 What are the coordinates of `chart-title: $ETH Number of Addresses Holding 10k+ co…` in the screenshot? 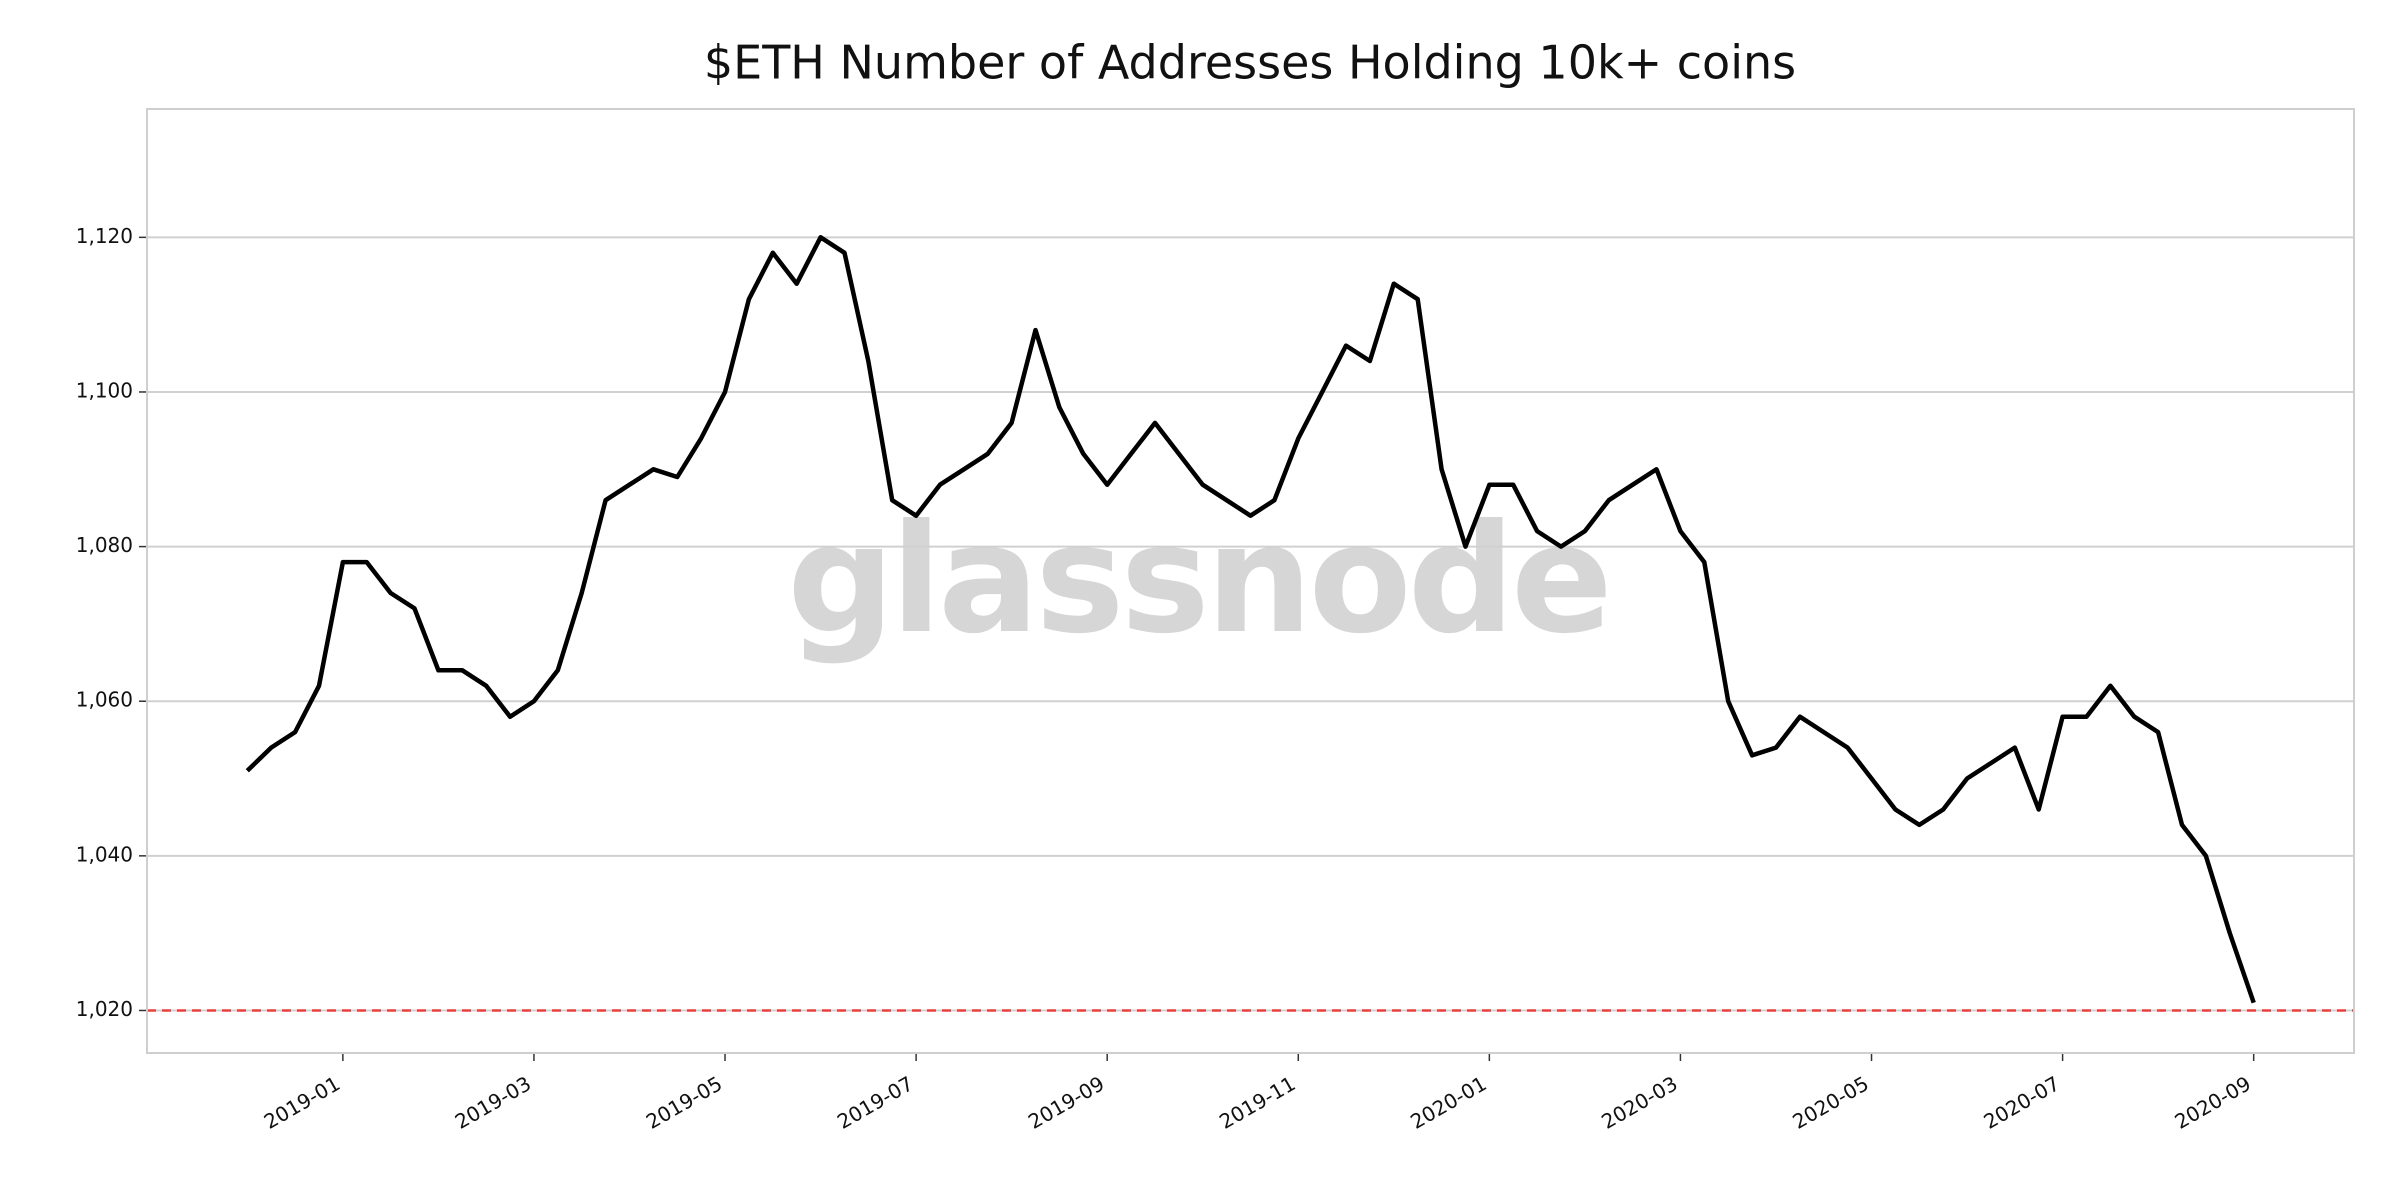 It's located at (1250, 63).